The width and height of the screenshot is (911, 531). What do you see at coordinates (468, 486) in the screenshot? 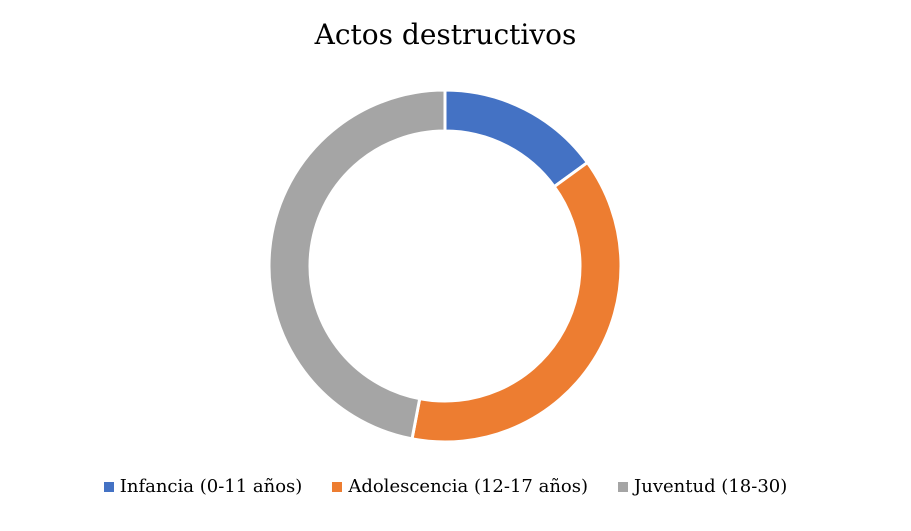
I see `legend-label-adolescencia: Adolescencia (12-17 años)` at bounding box center [468, 486].